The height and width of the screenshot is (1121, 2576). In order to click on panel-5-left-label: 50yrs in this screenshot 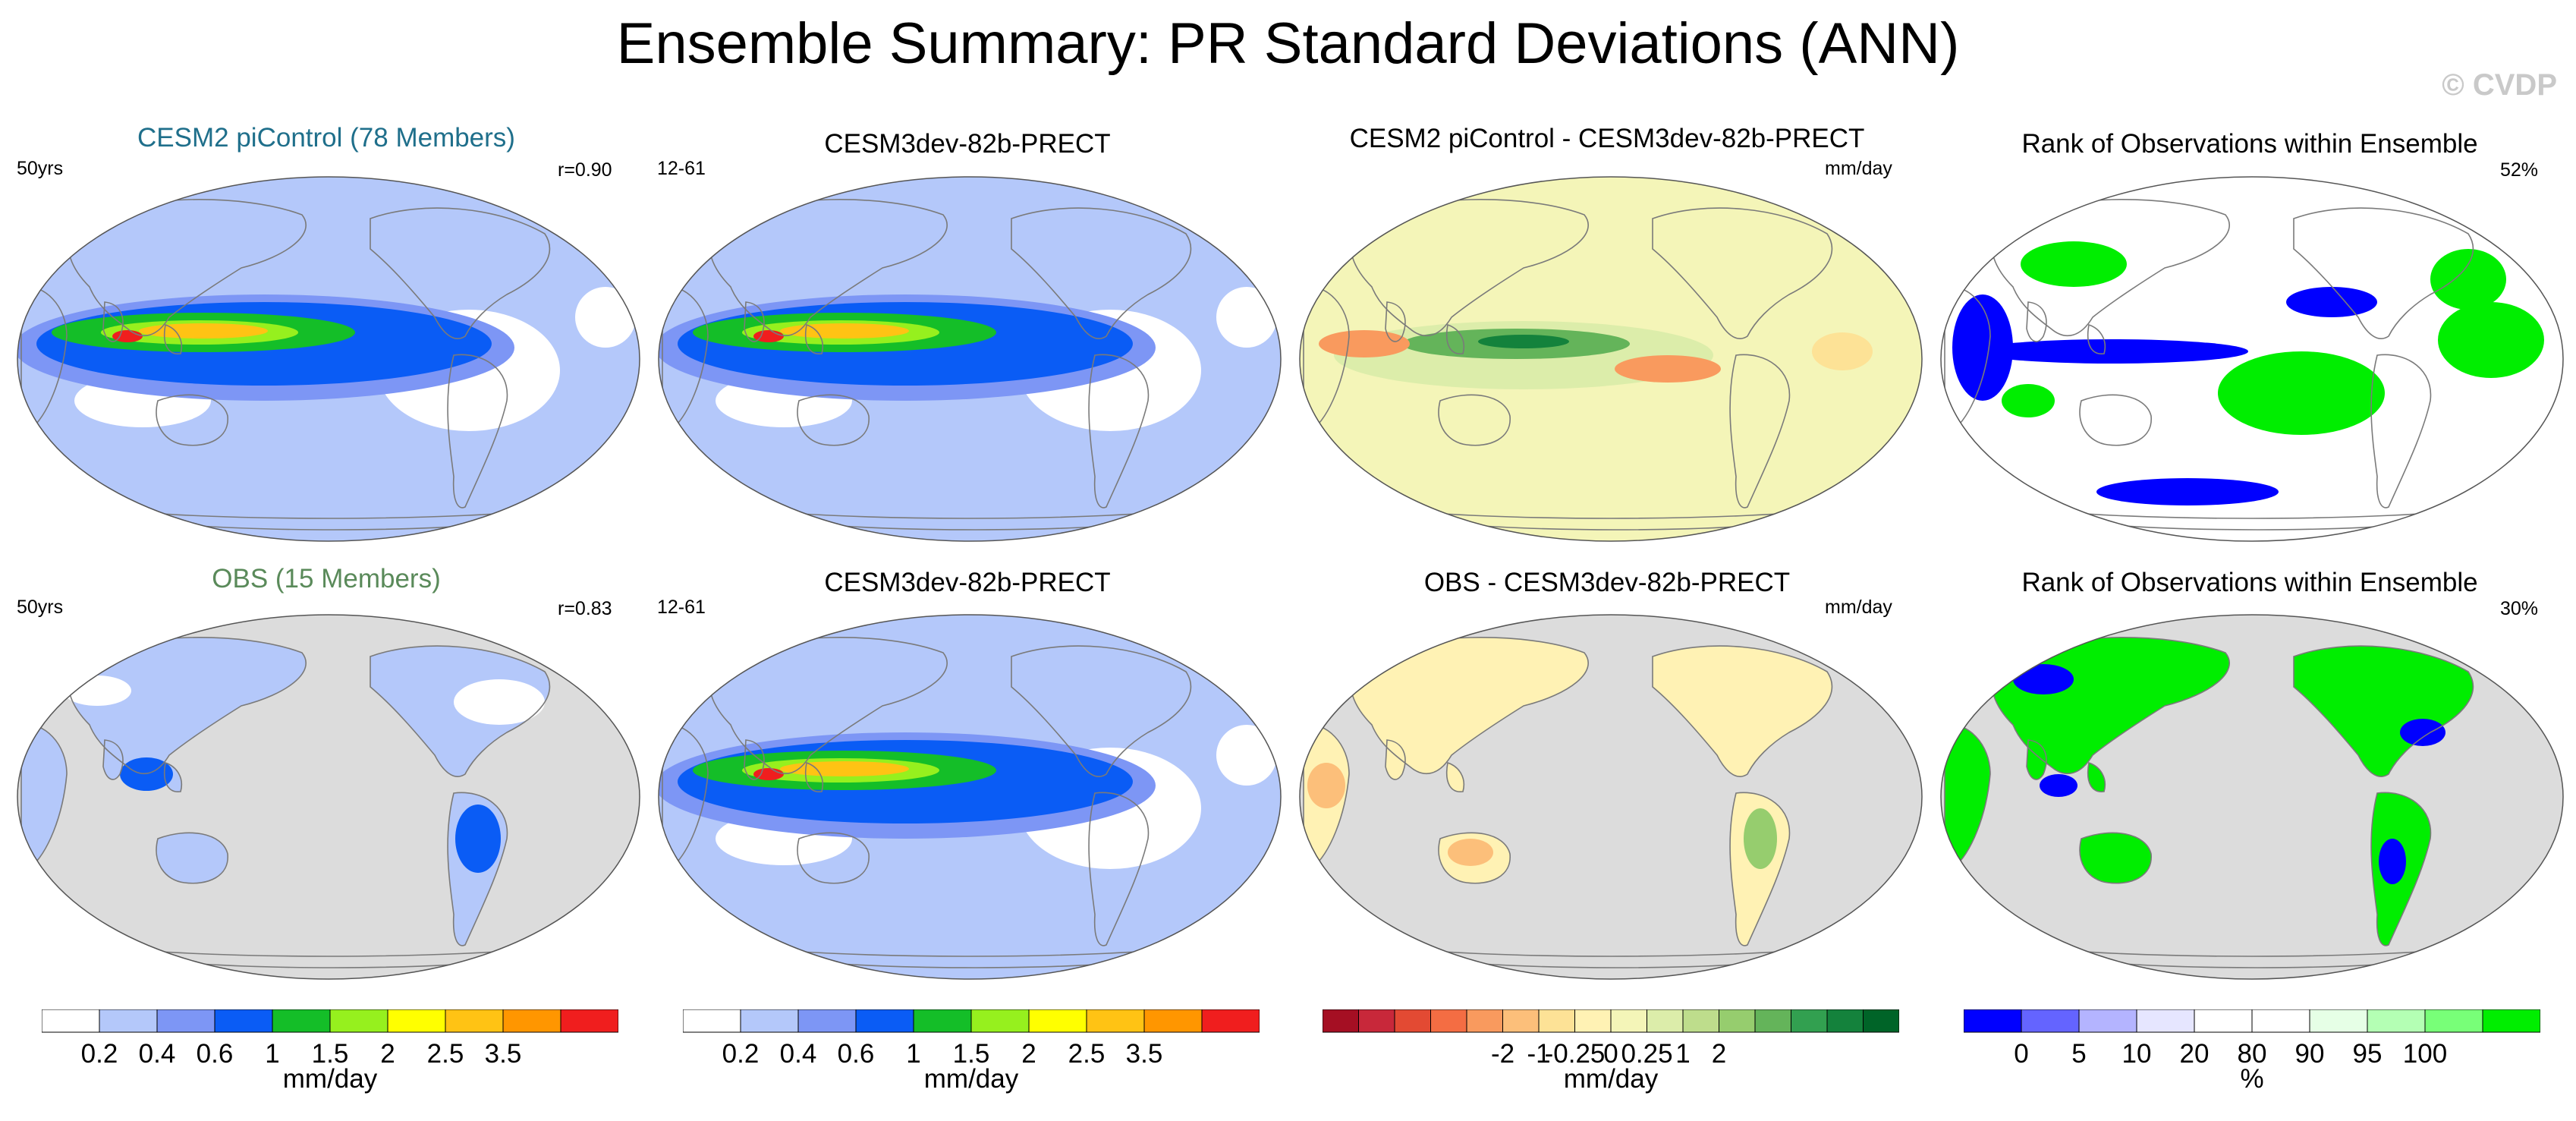, I will do `click(40, 607)`.